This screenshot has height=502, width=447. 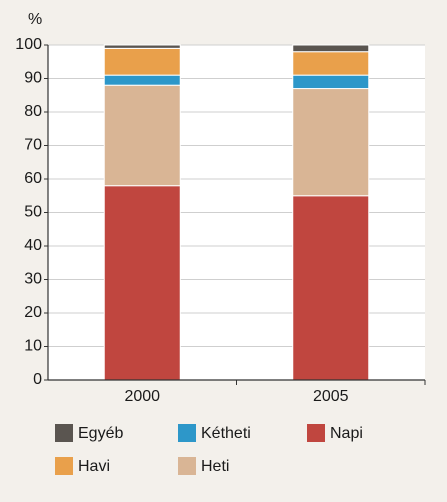 I want to click on y-tick-label: 0, so click(x=37, y=379).